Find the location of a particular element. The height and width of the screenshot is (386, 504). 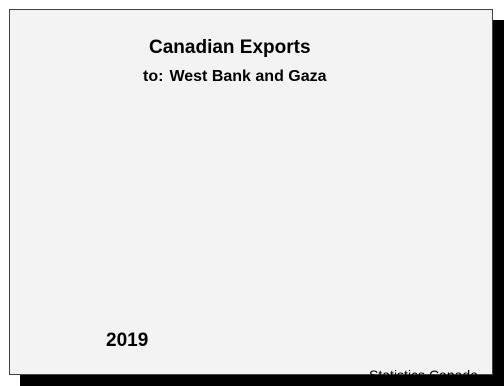

subtitle-partner: West Bank and Gaza is located at coordinates (248, 76).